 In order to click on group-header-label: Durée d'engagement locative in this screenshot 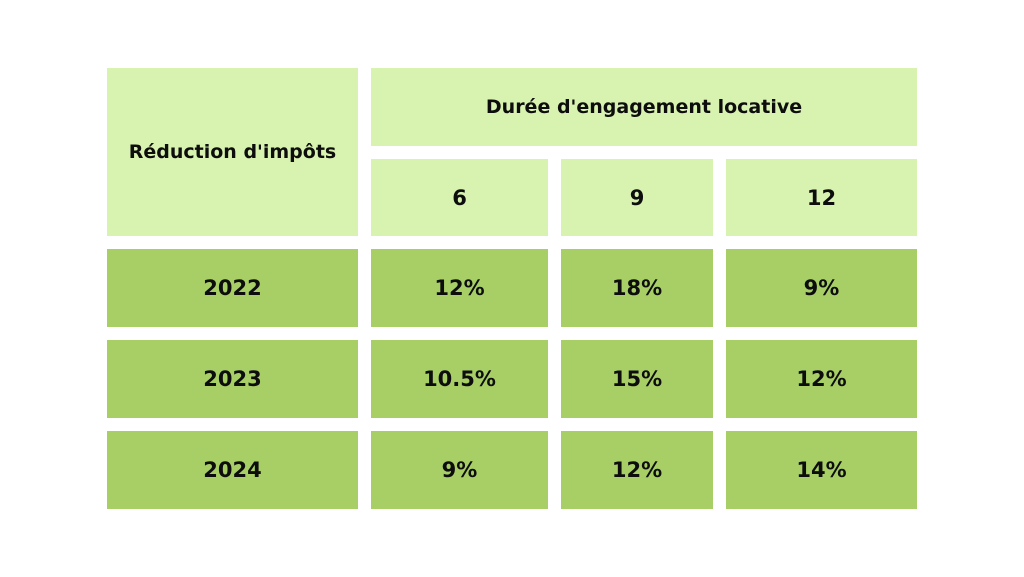, I will do `click(644, 107)`.